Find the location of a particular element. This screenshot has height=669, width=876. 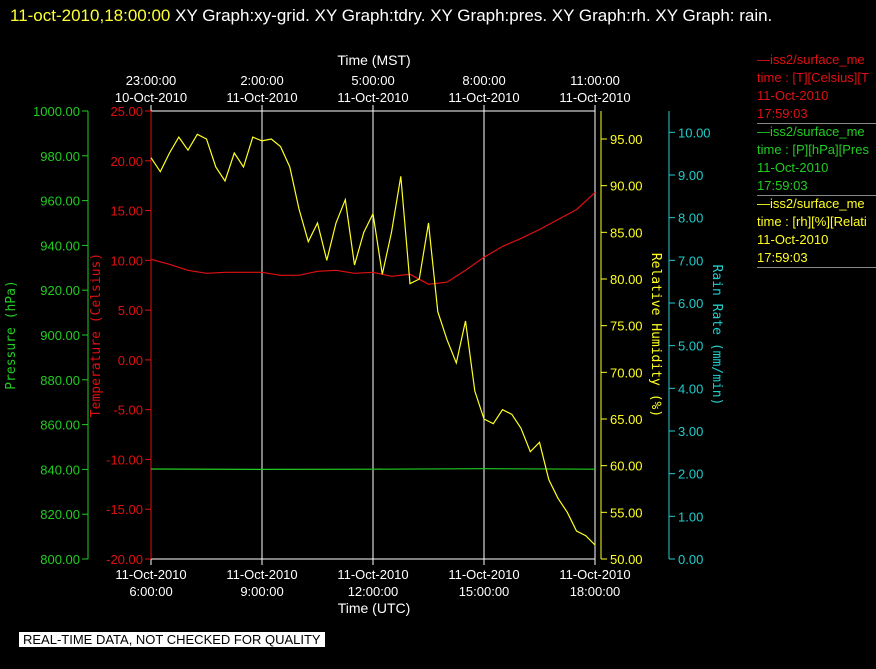

rain-tick-label: 6.00 is located at coordinates (690, 303).